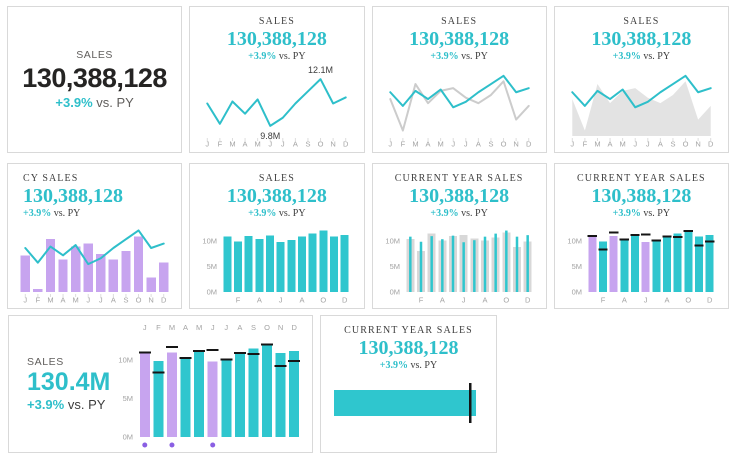 Image resolution: width=736 pixels, height=454 pixels. What do you see at coordinates (126, 360) in the screenshot?
I see `svg-text: 10M` at bounding box center [126, 360].